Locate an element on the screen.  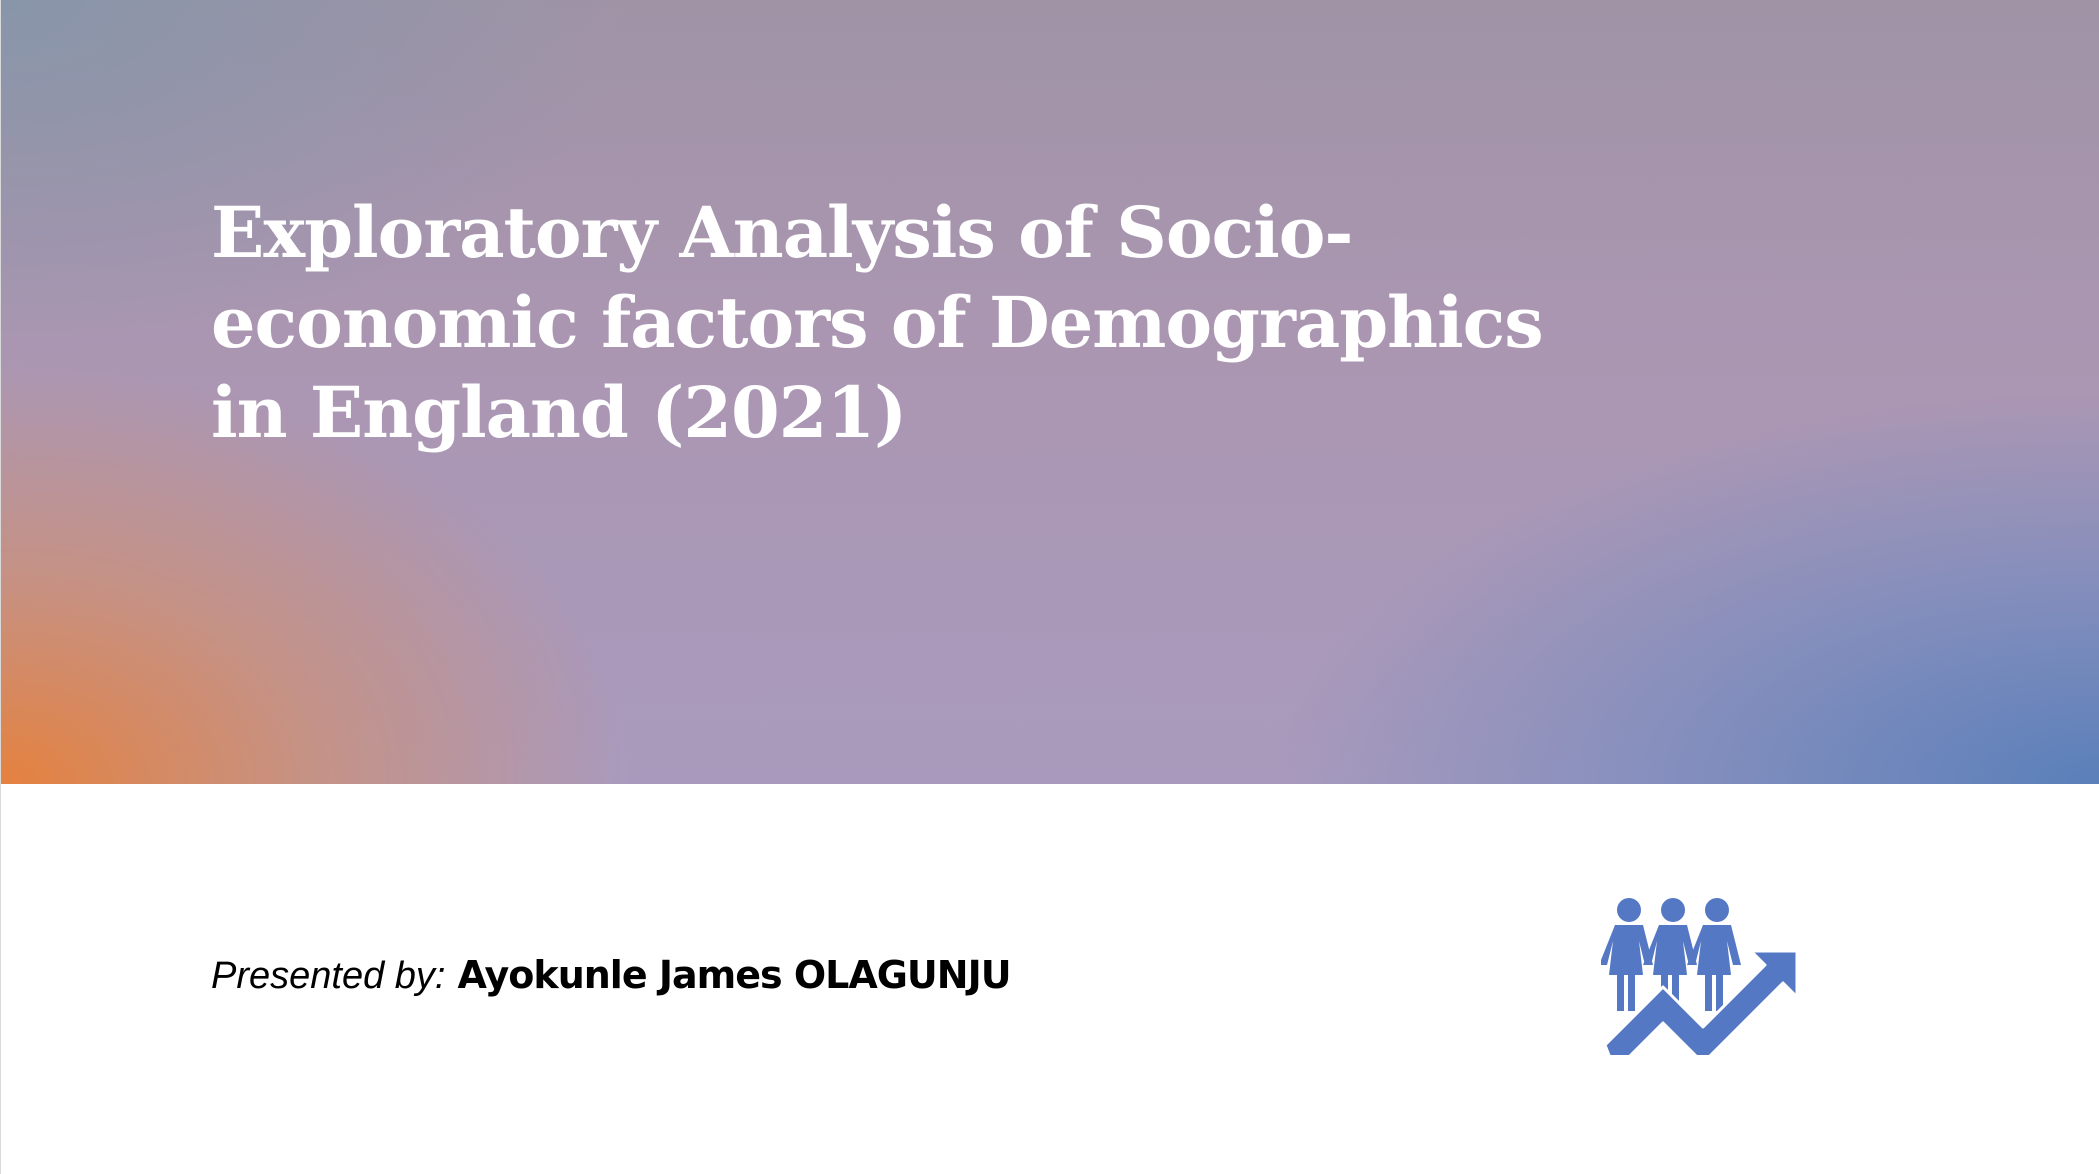
people-growth-icon is located at coordinates (1698, 976).